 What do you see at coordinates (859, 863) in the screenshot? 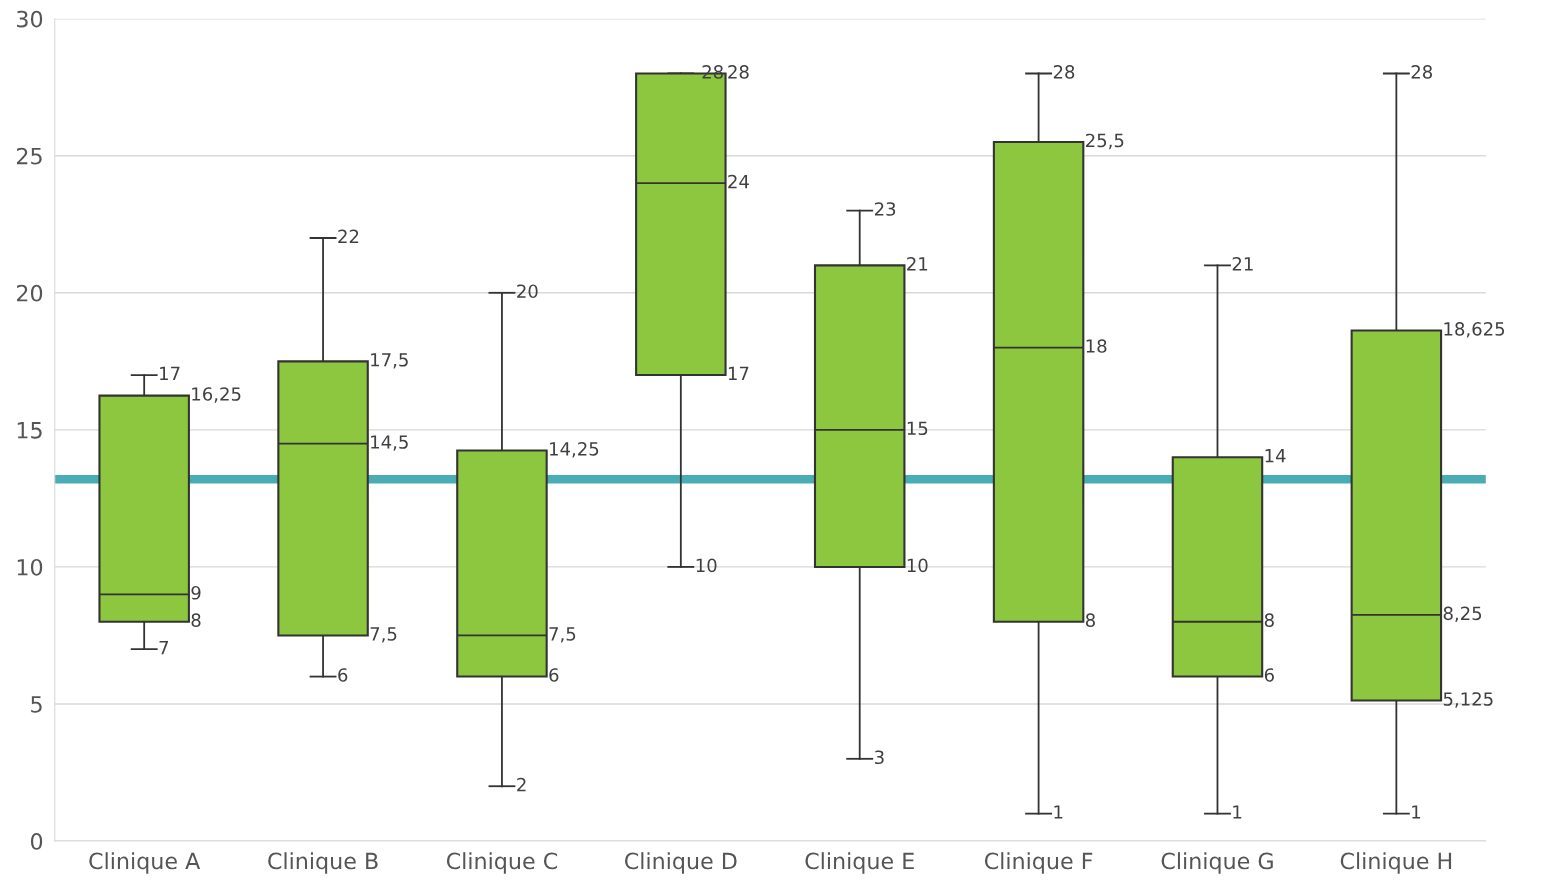
I see `x-tick-label: Clinique E` at bounding box center [859, 863].